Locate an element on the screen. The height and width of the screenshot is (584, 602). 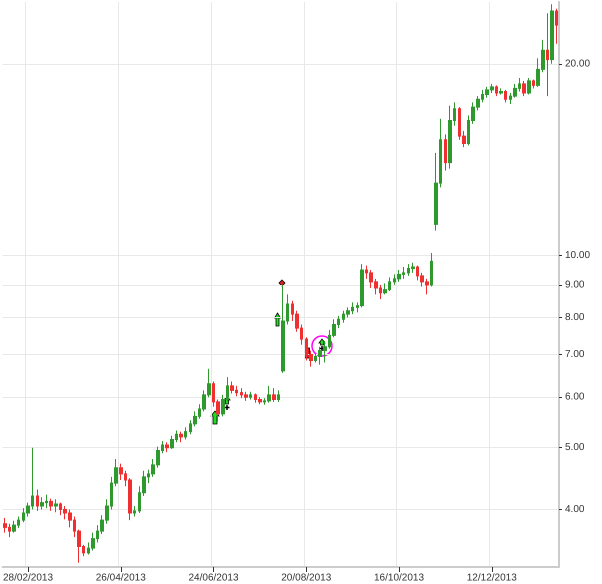
y-tick-label: 10.00 is located at coordinates (577, 256).